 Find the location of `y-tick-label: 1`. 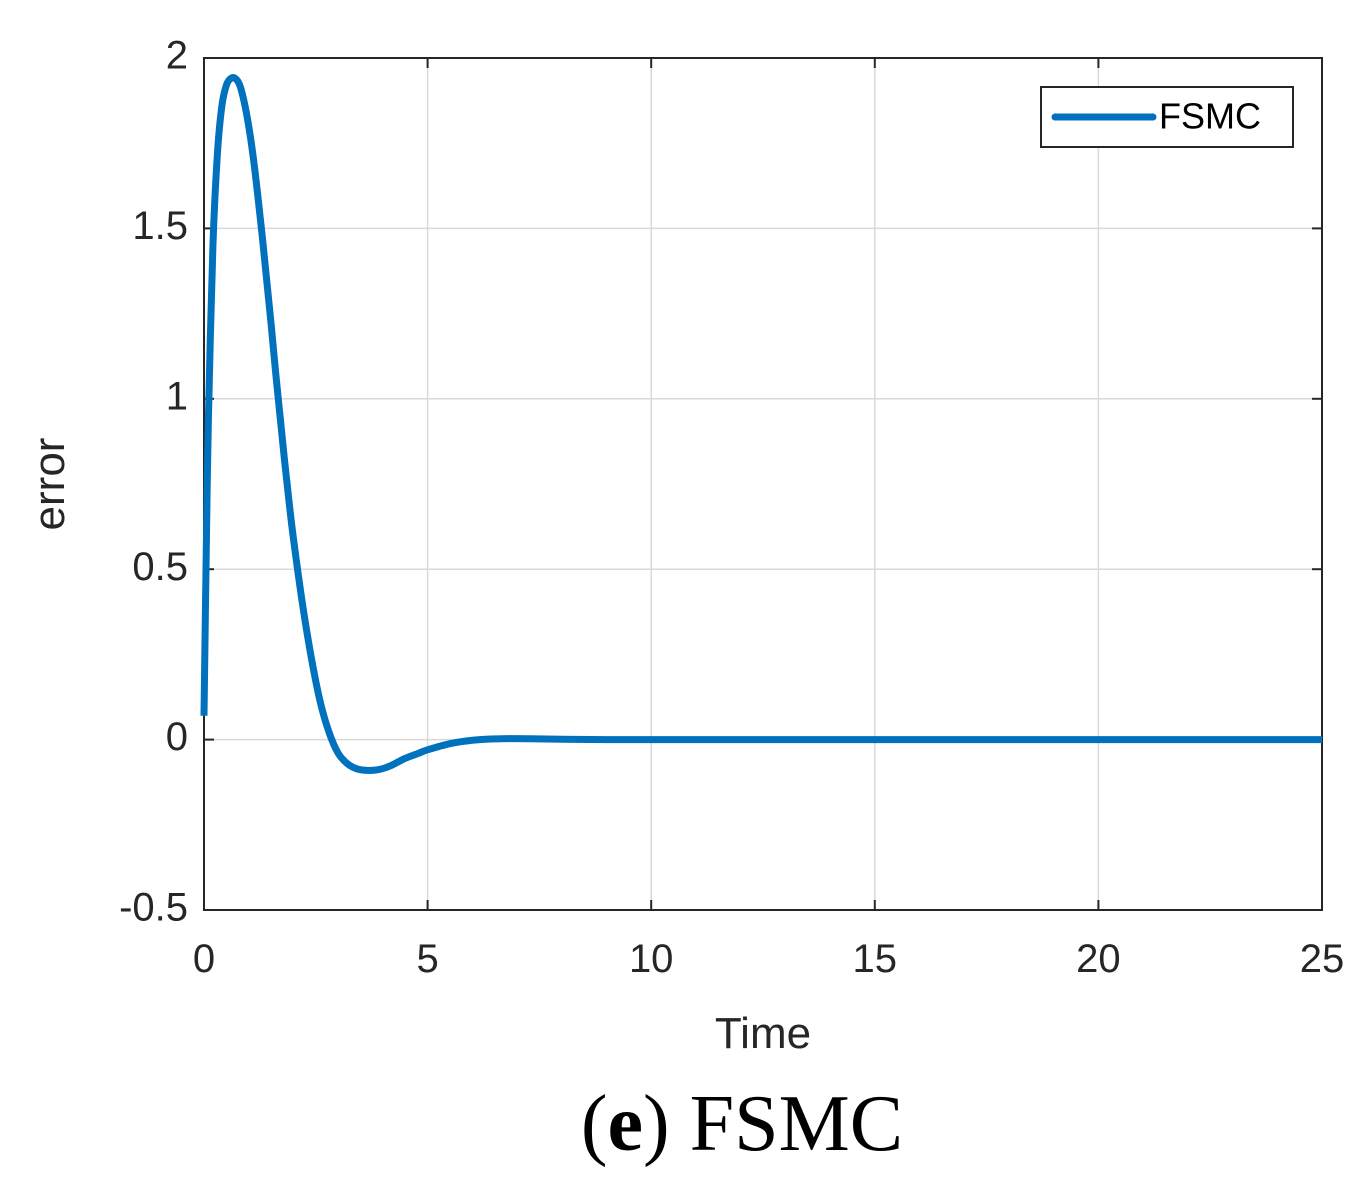

y-tick-label: 1 is located at coordinates (177, 396).